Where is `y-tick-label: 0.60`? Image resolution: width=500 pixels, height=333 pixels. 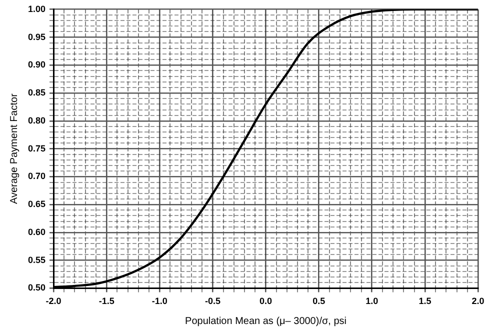 y-tick-label: 0.60 is located at coordinates (37, 231).